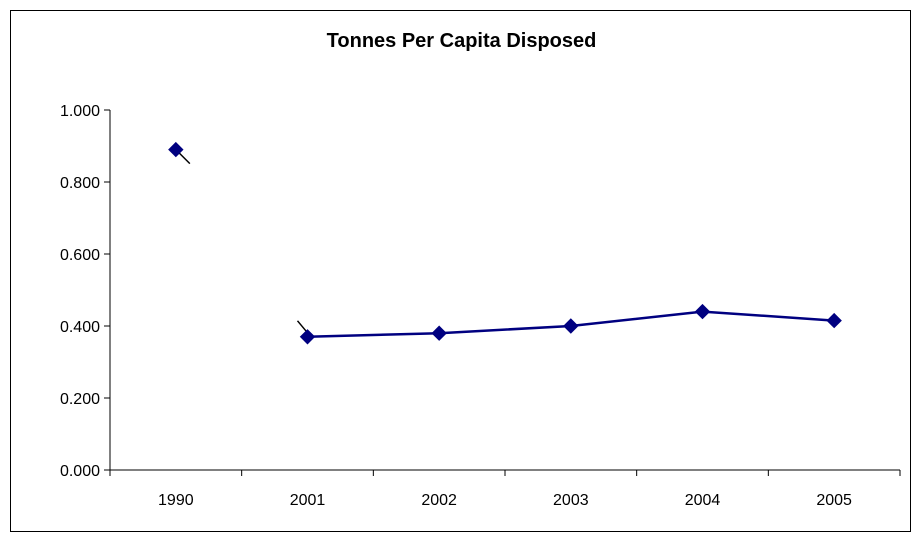 This screenshot has height=540, width=923. I want to click on x-tick-label: 2005, so click(834, 500).